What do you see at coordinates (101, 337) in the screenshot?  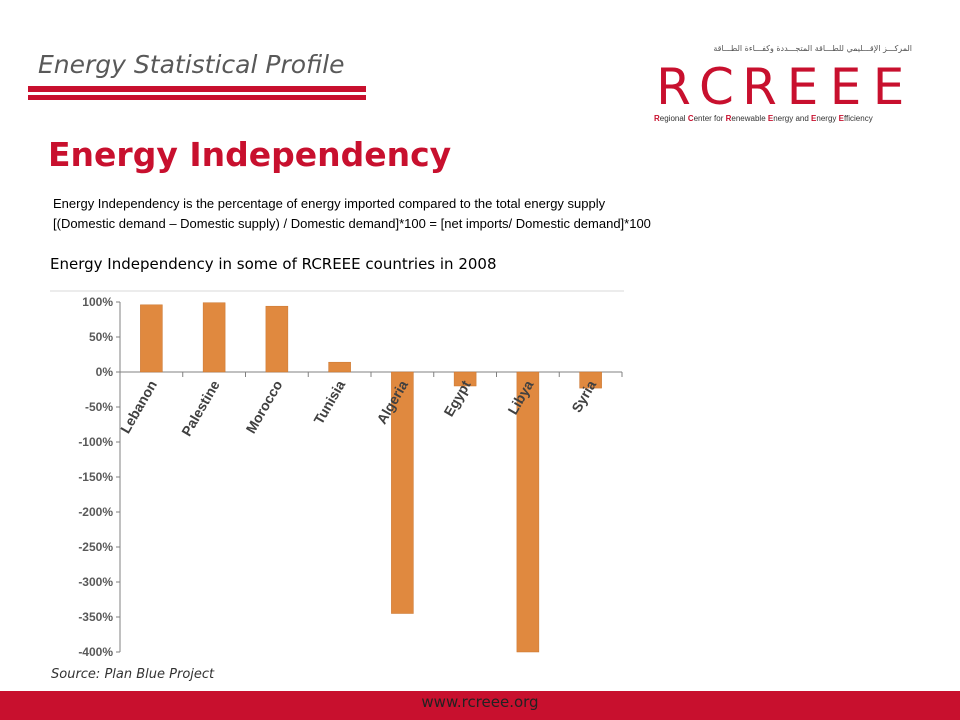 I see `y-tick-label: 50%` at bounding box center [101, 337].